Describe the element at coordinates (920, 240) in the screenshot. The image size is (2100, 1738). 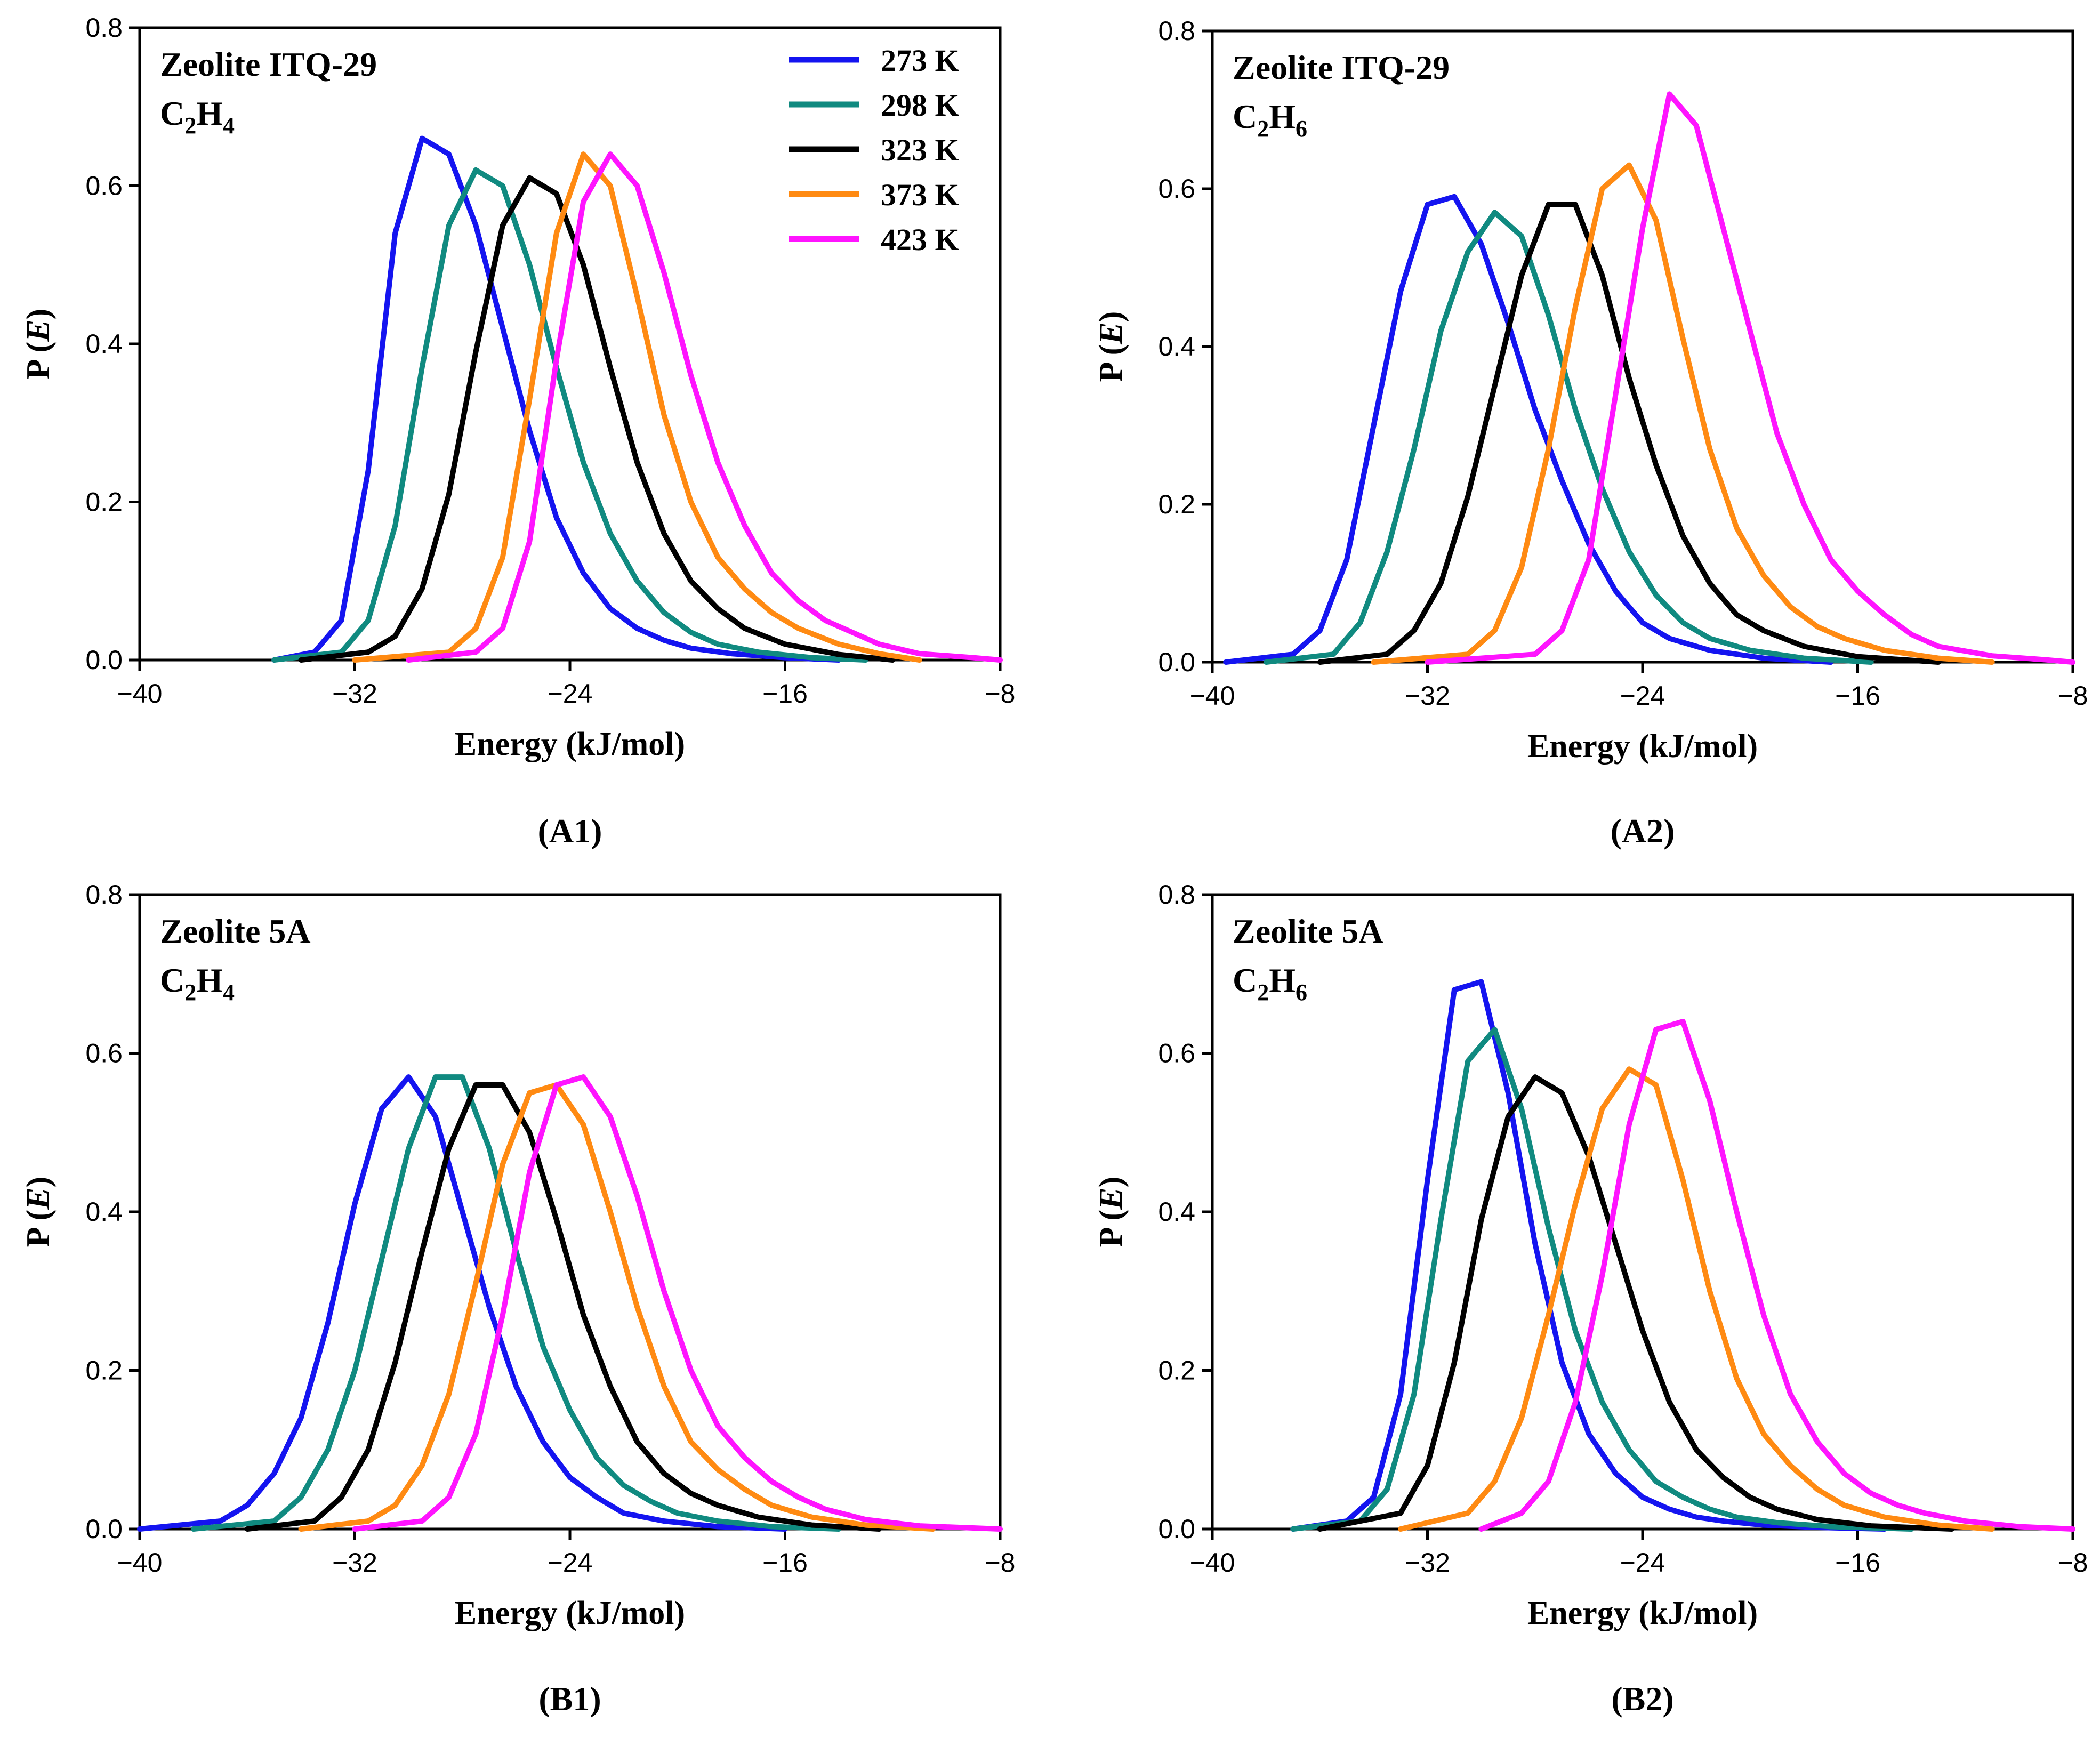
I see `legend-entry-label: 423 K` at that location.